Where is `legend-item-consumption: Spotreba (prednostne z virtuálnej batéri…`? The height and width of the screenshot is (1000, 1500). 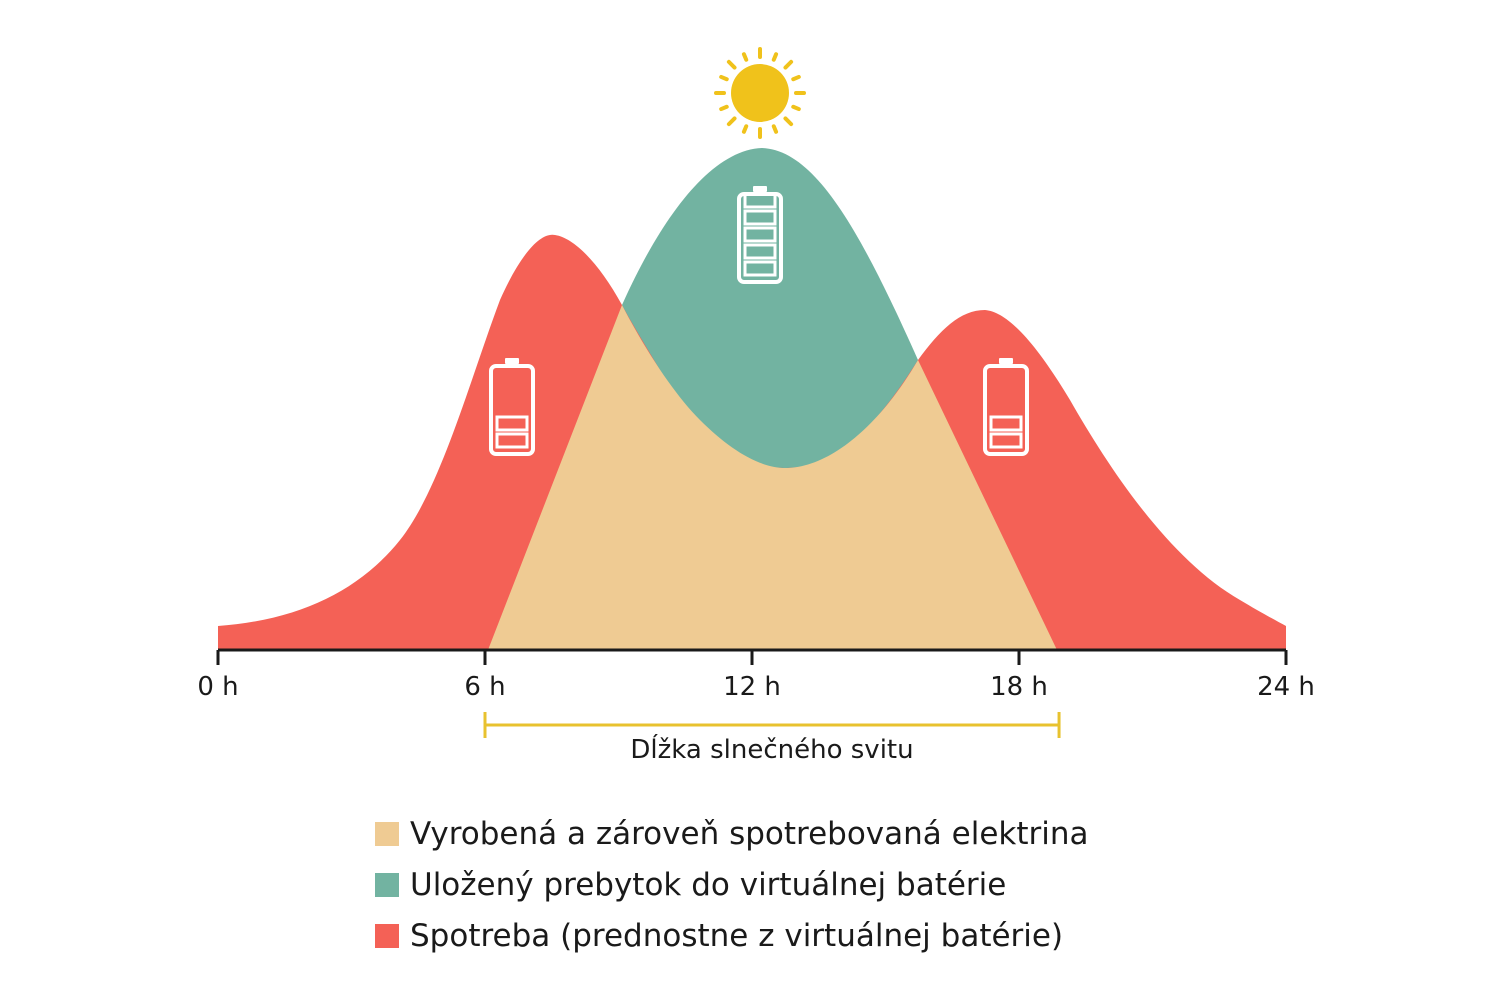 legend-item-consumption: Spotreba (prednostne z virtuálnej batéri… is located at coordinates (732, 935).